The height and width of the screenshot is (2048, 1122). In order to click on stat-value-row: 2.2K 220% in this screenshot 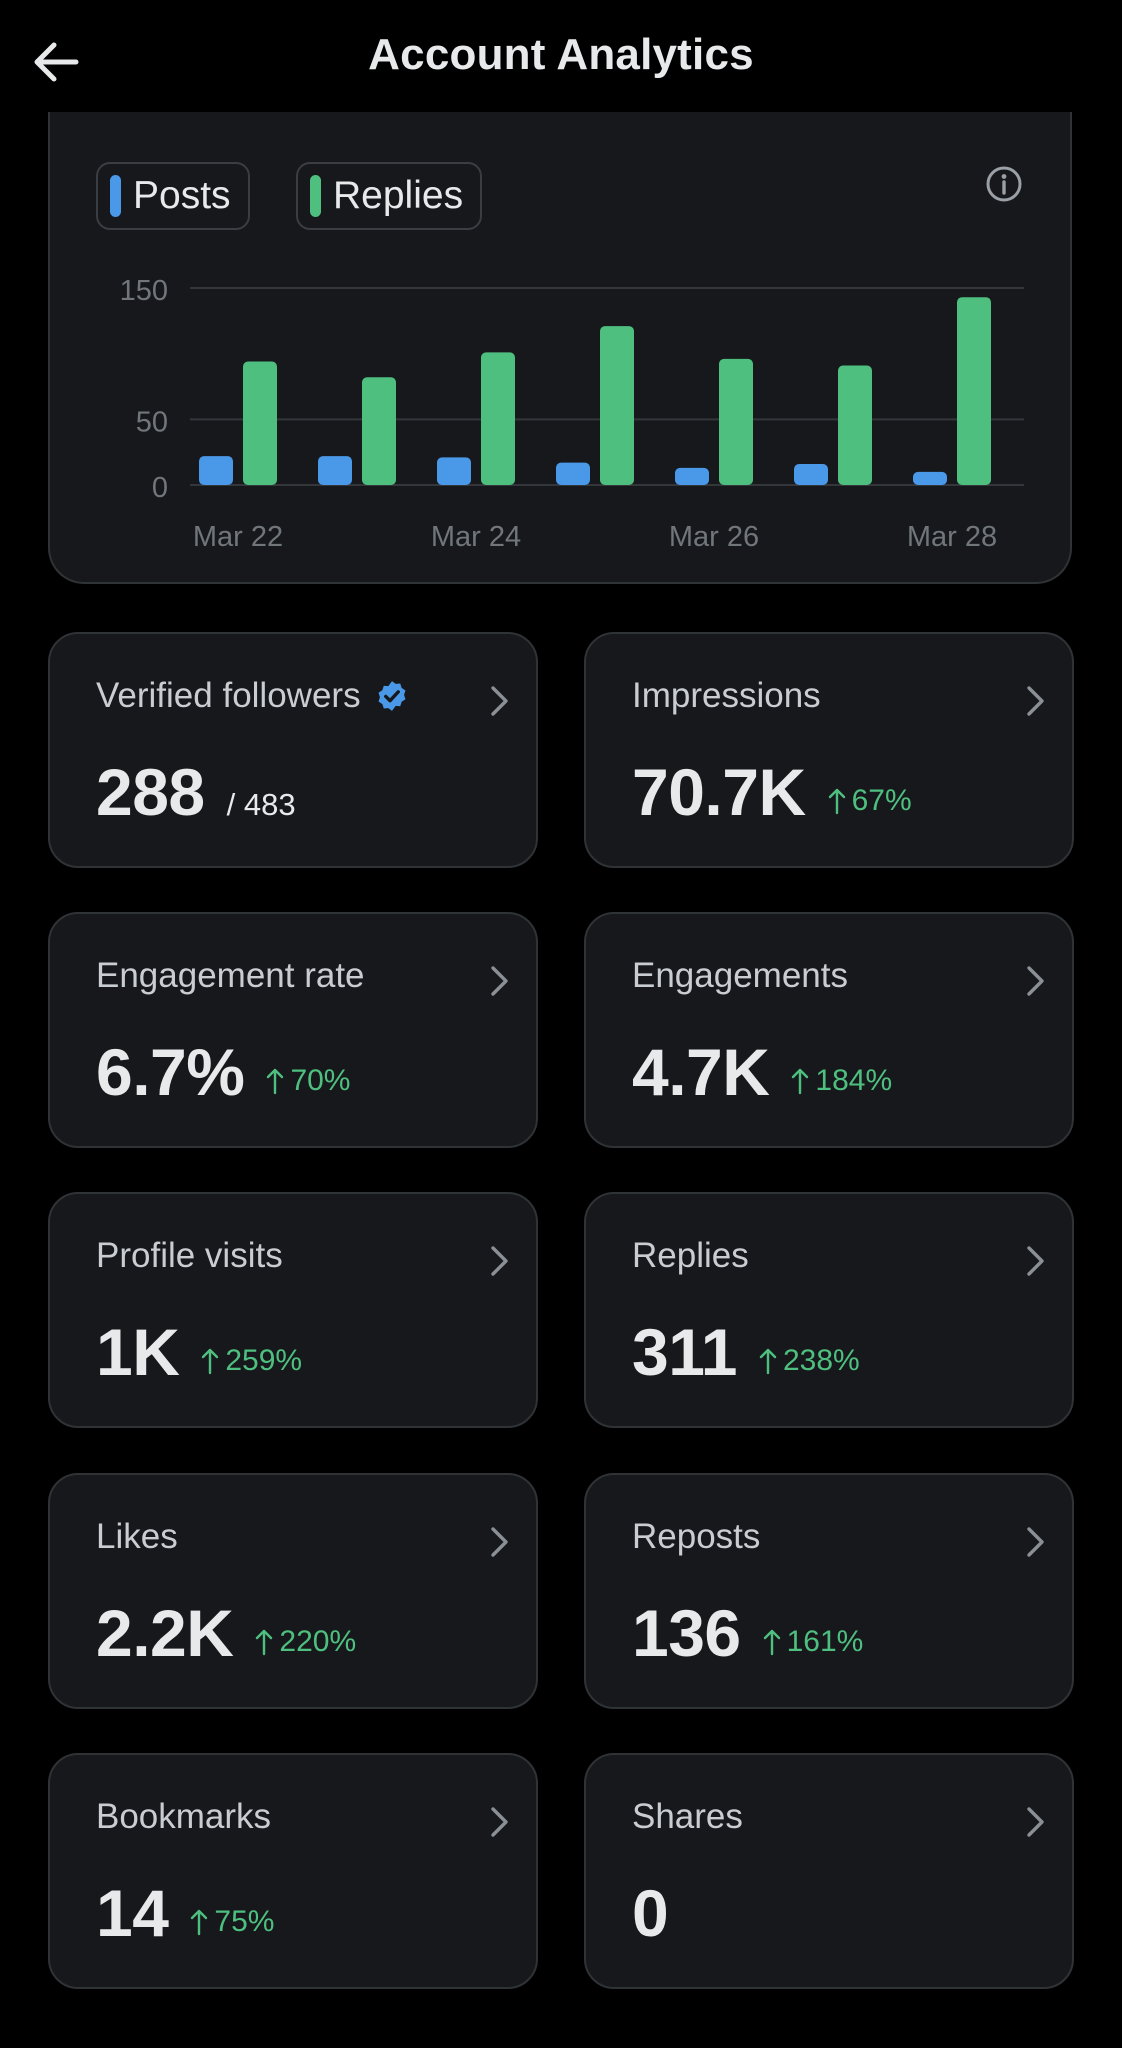, I will do `click(226, 1633)`.